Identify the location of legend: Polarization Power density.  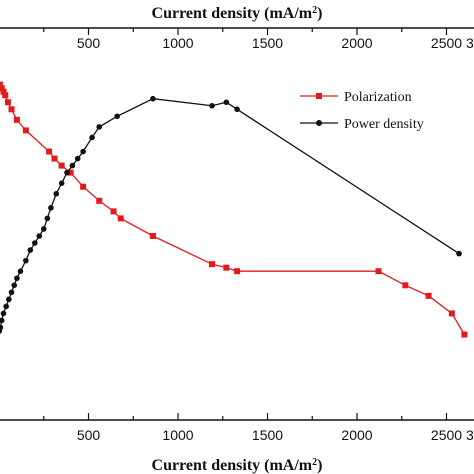
(362, 111).